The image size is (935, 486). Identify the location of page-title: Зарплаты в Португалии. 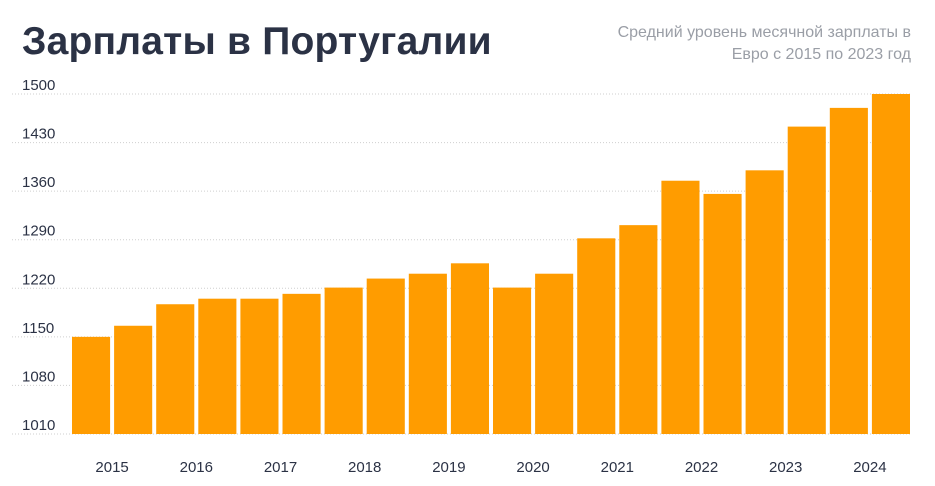
(257, 41).